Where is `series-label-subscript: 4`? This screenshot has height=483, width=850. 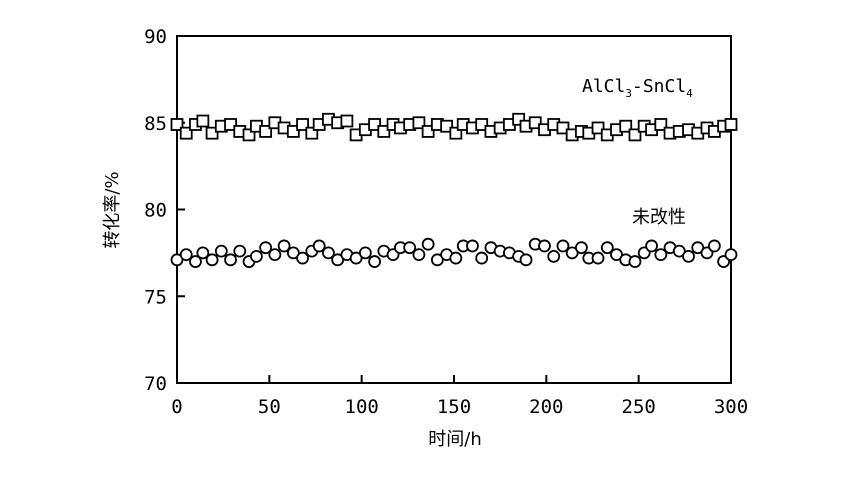
series-label-subscript: 4 is located at coordinates (689, 93).